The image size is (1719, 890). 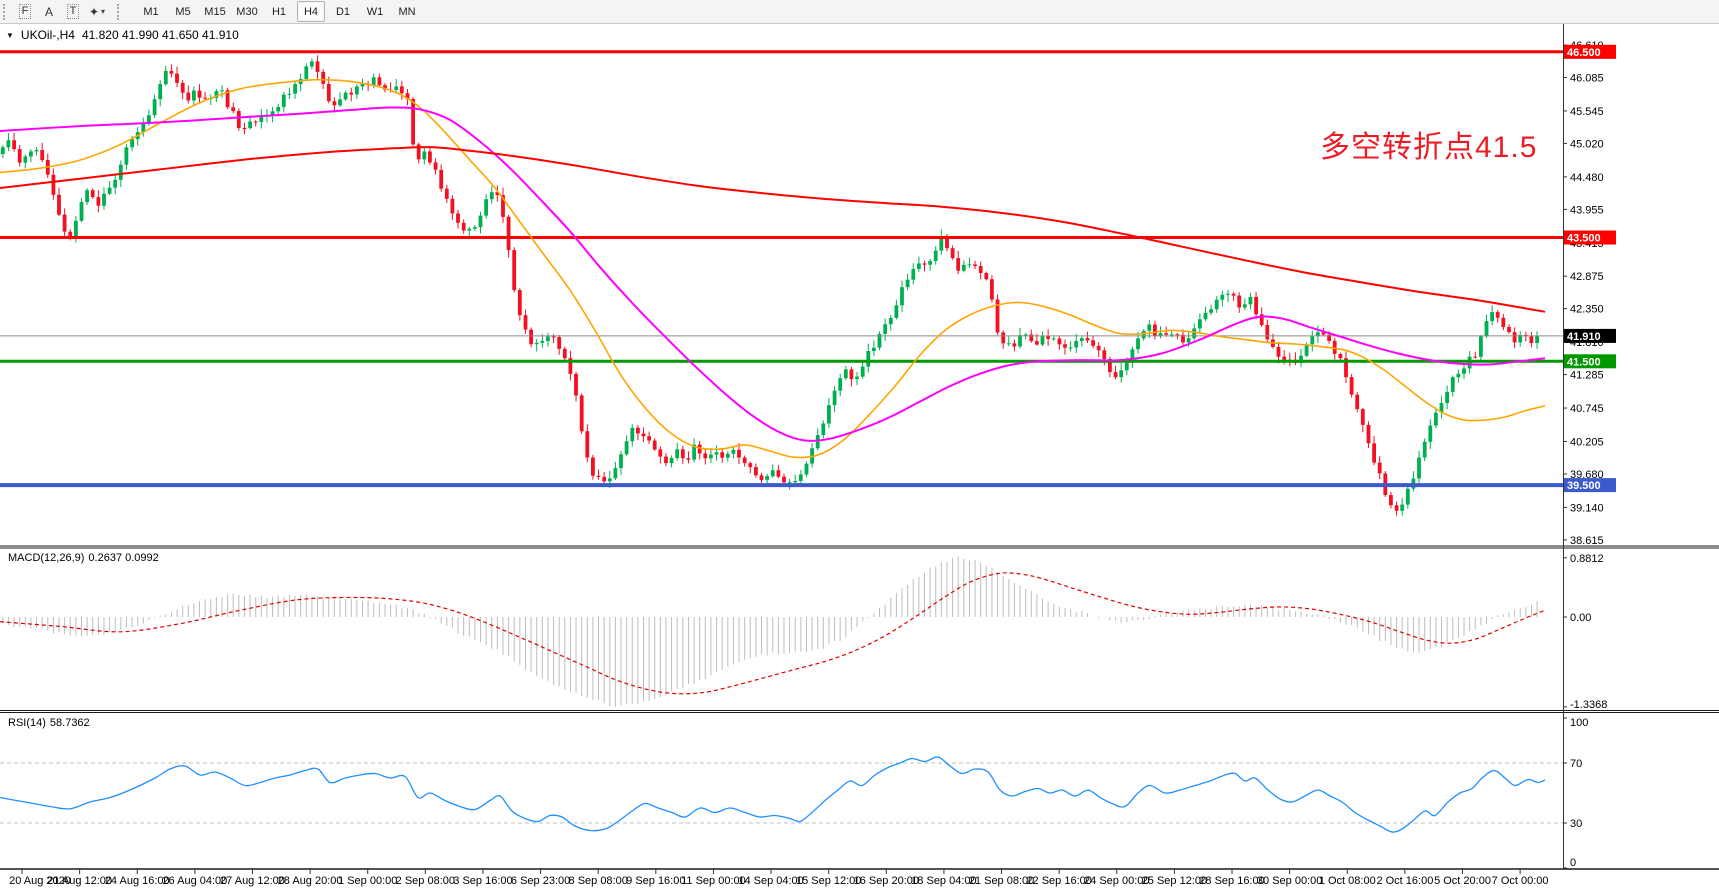 I want to click on svg-text: 21 Sep 08:00, so click(x=1001, y=881).